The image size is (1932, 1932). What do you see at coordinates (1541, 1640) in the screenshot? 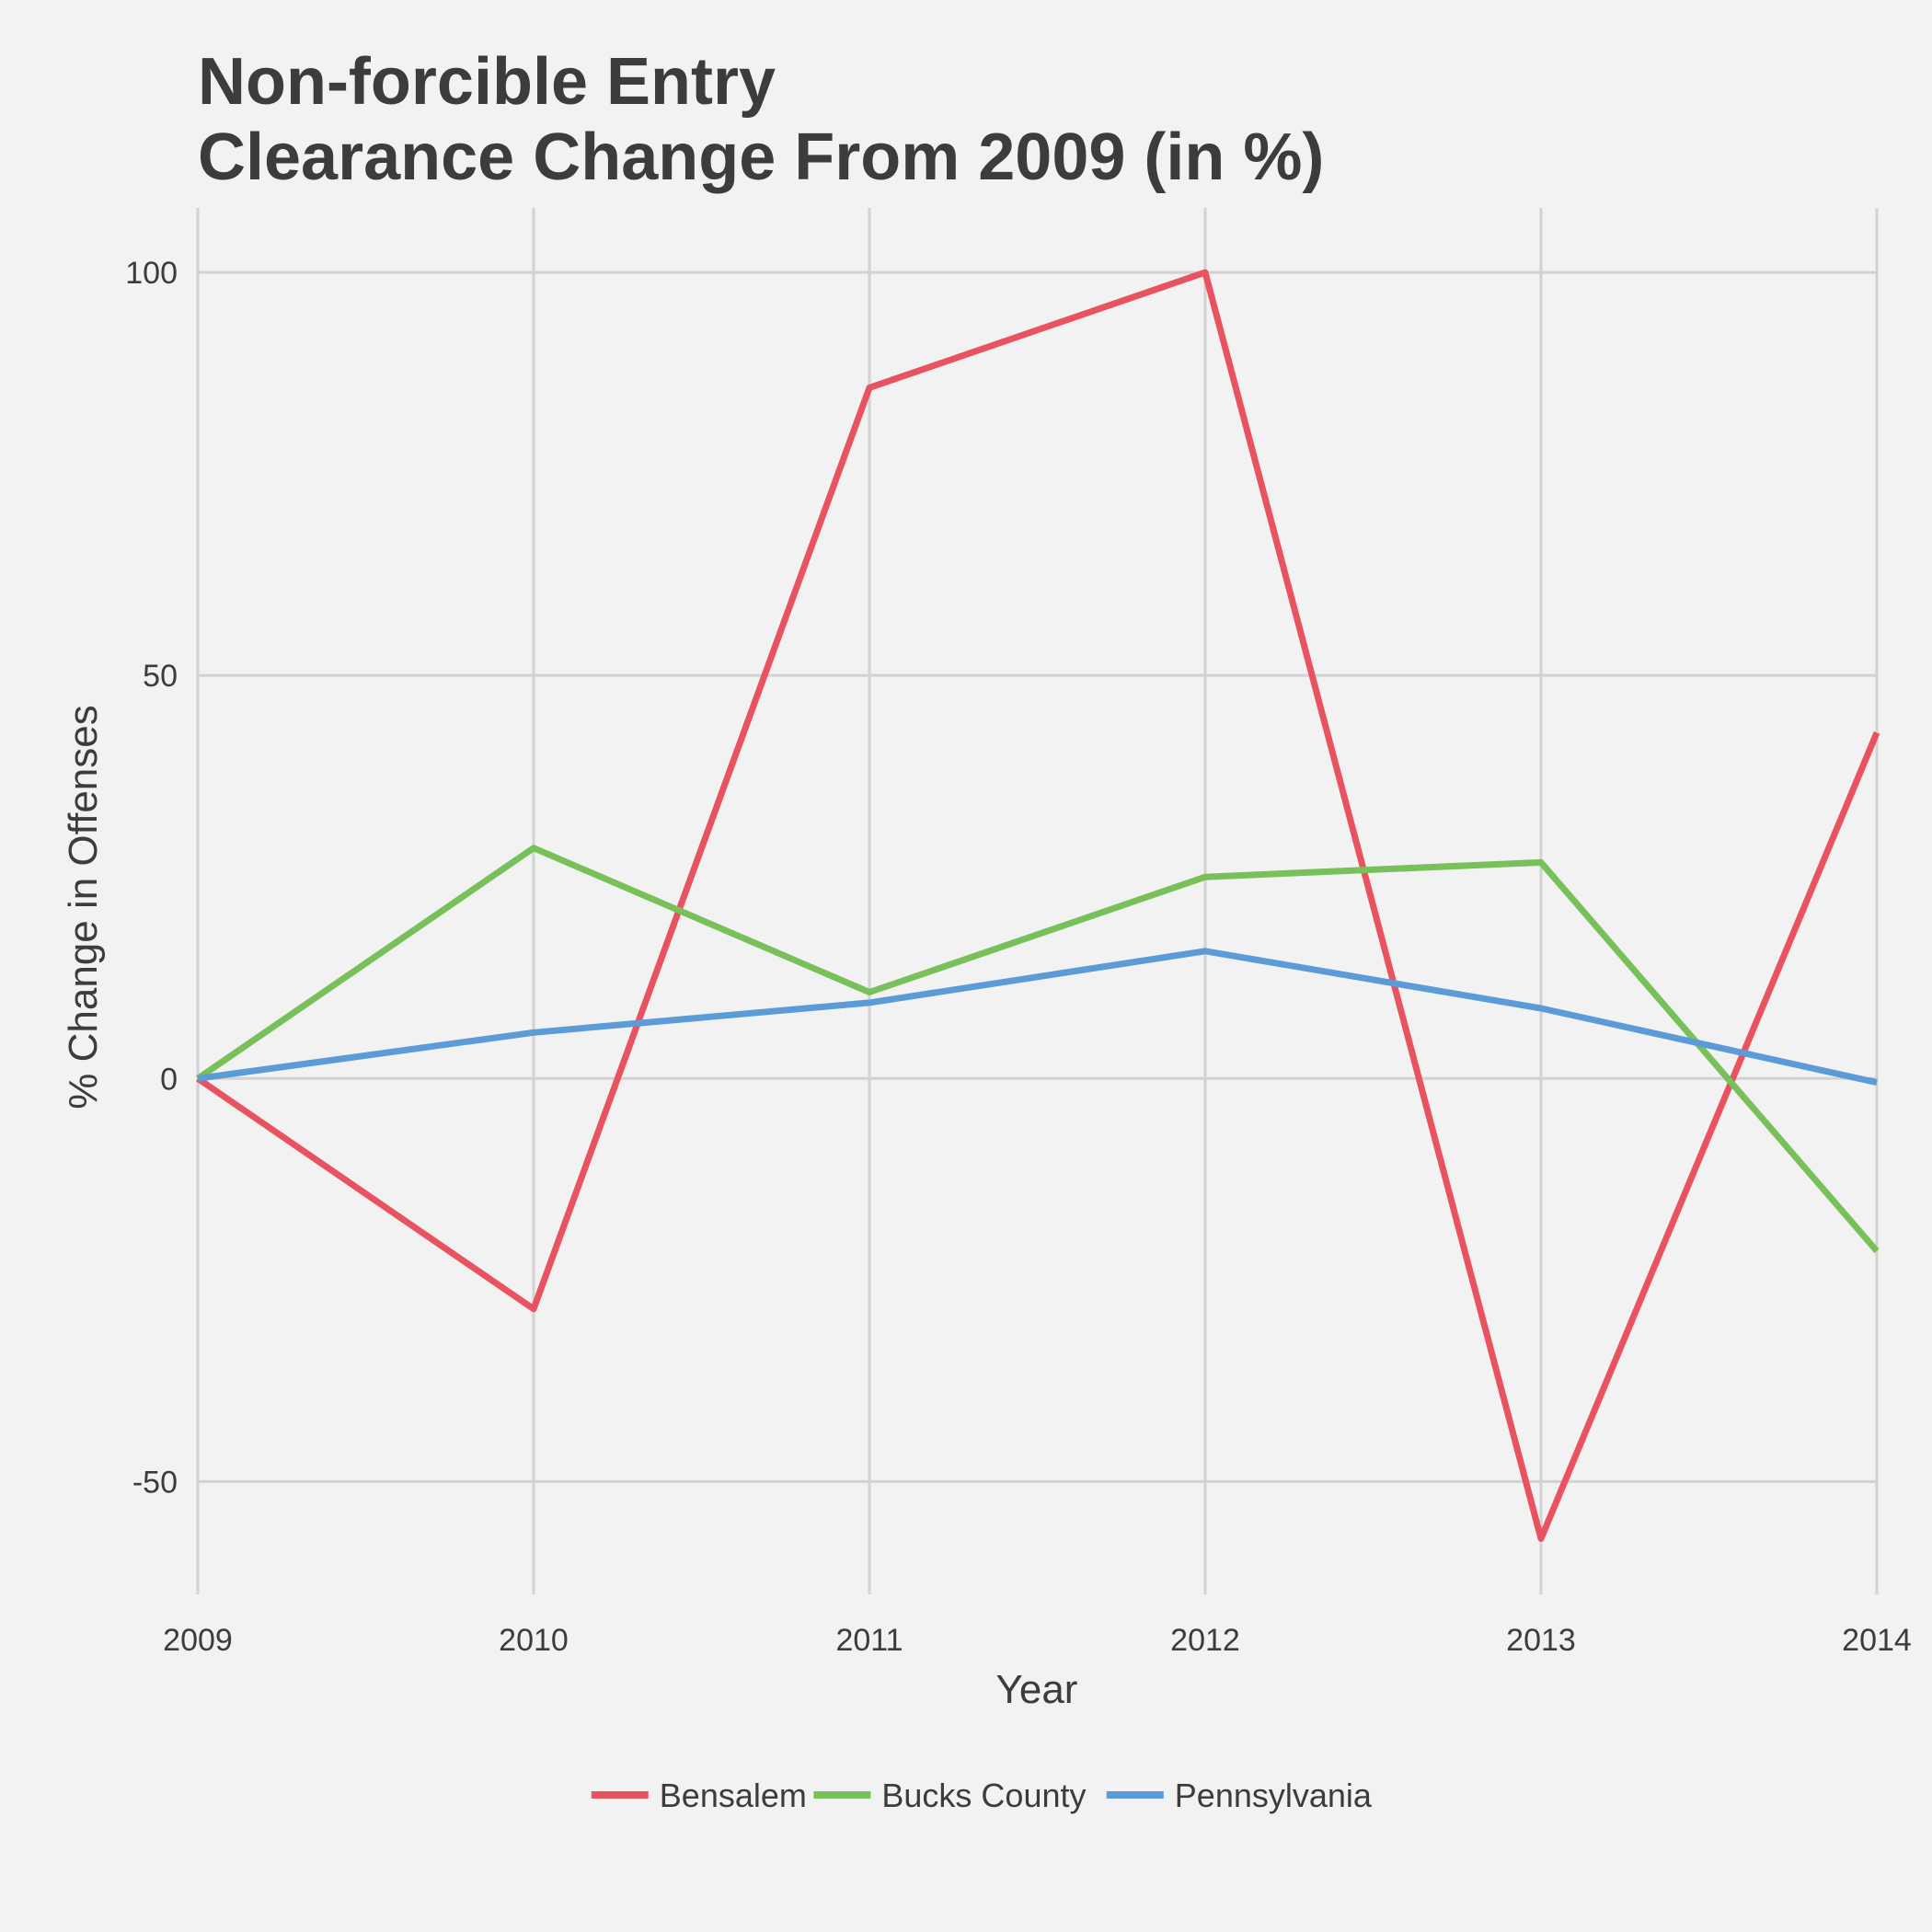
I see `x-tick-label: 2013` at bounding box center [1541, 1640].